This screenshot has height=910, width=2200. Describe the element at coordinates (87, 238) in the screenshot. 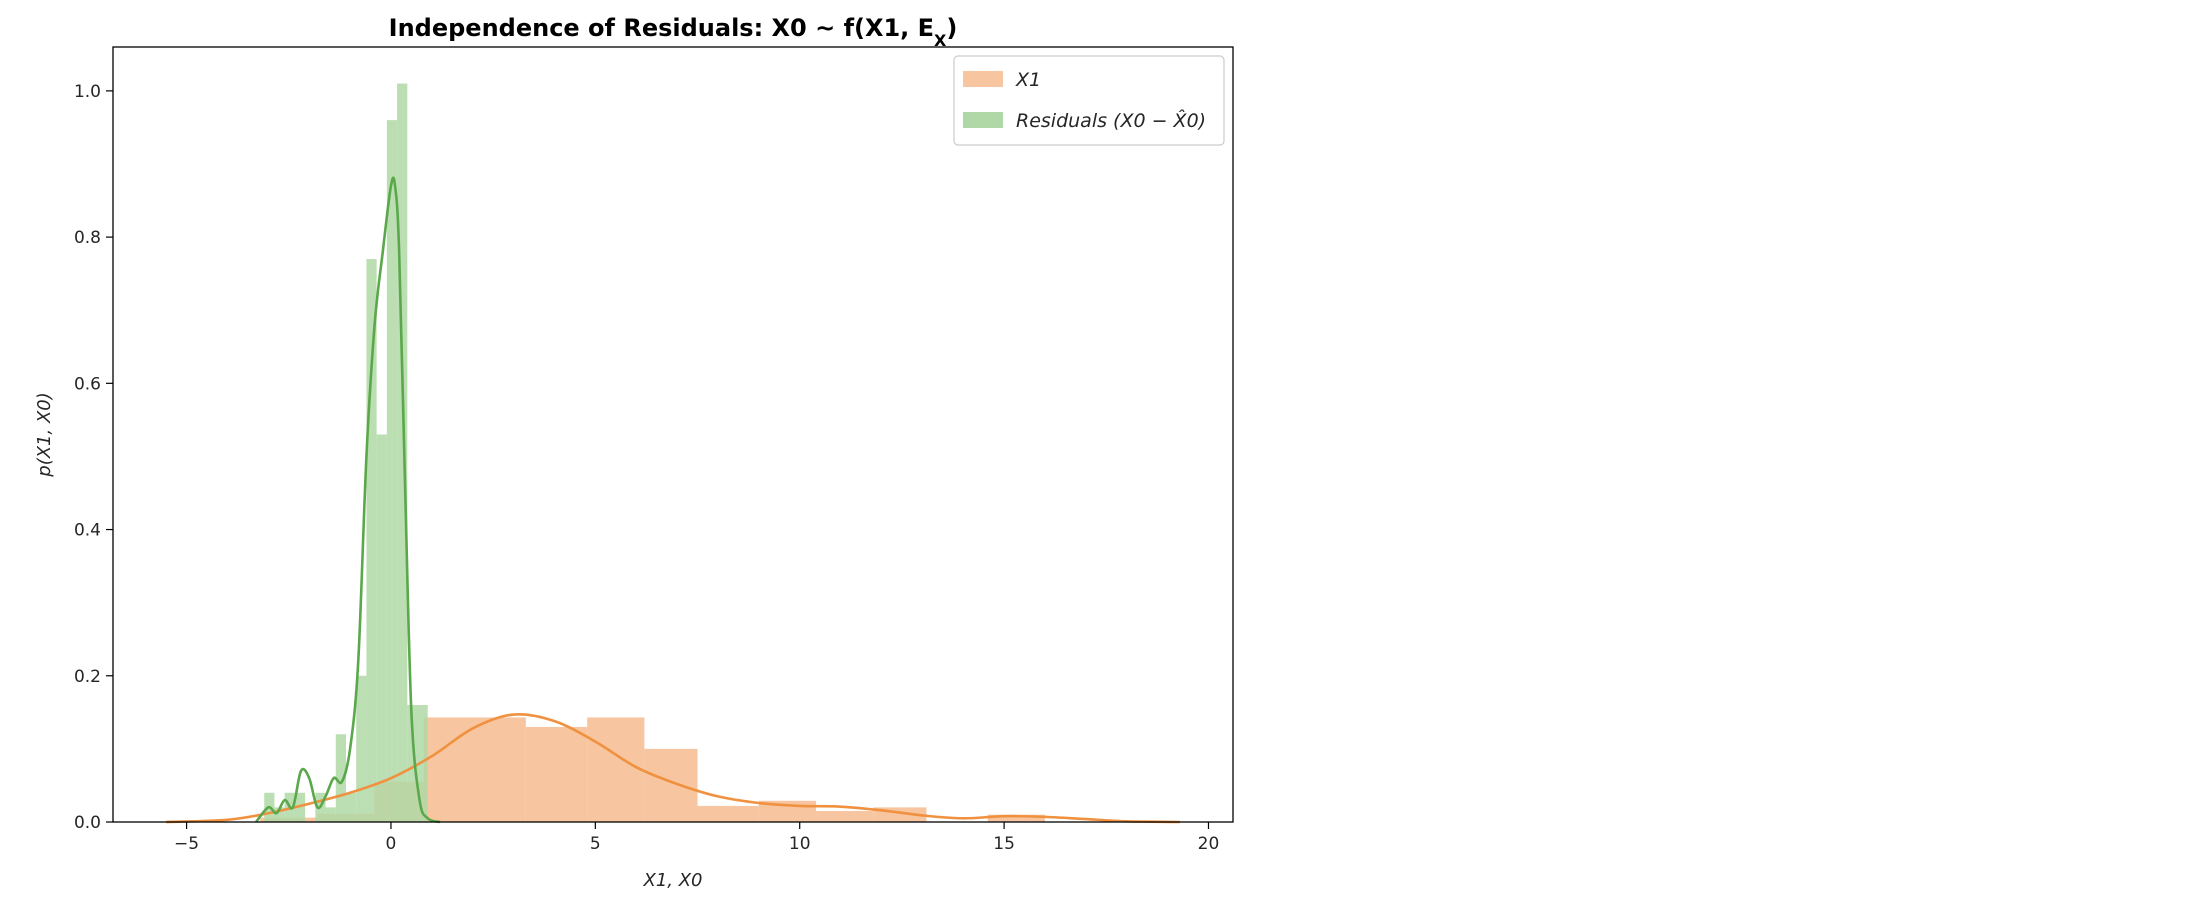

I see `y-tick-label: 0.8` at that location.